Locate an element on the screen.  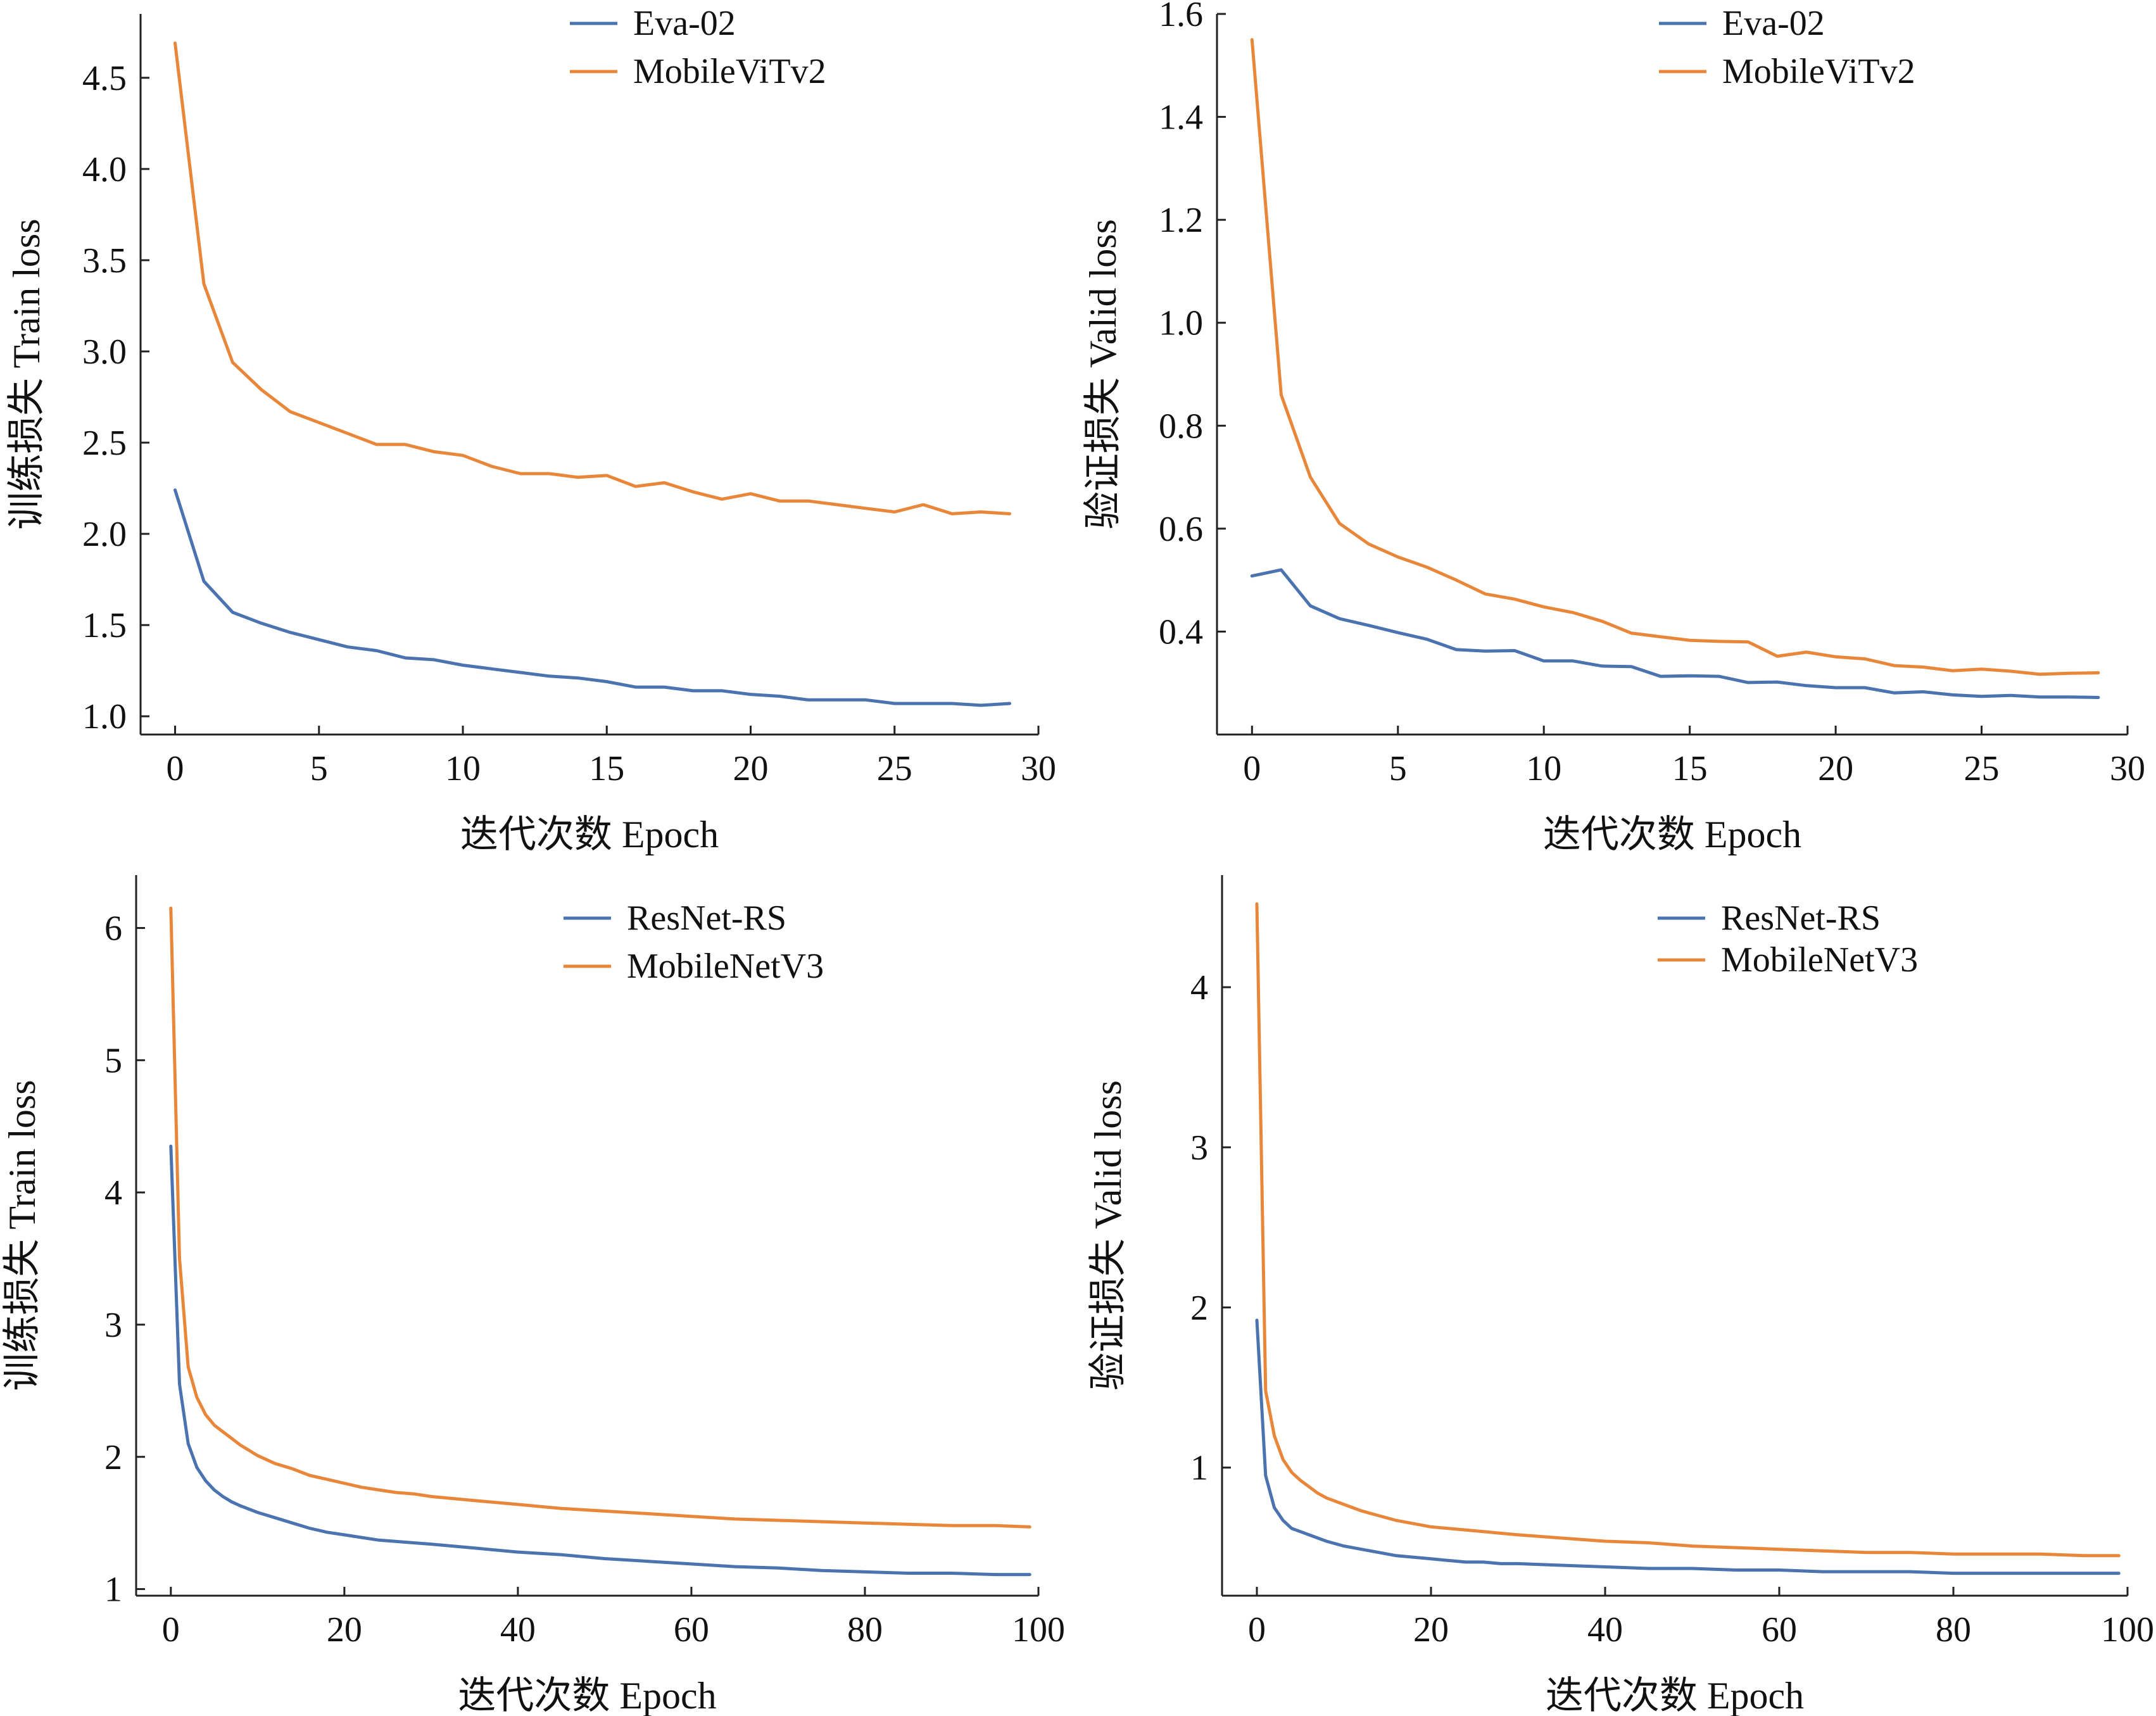
y-tick-label: 4.0 is located at coordinates (104, 169).